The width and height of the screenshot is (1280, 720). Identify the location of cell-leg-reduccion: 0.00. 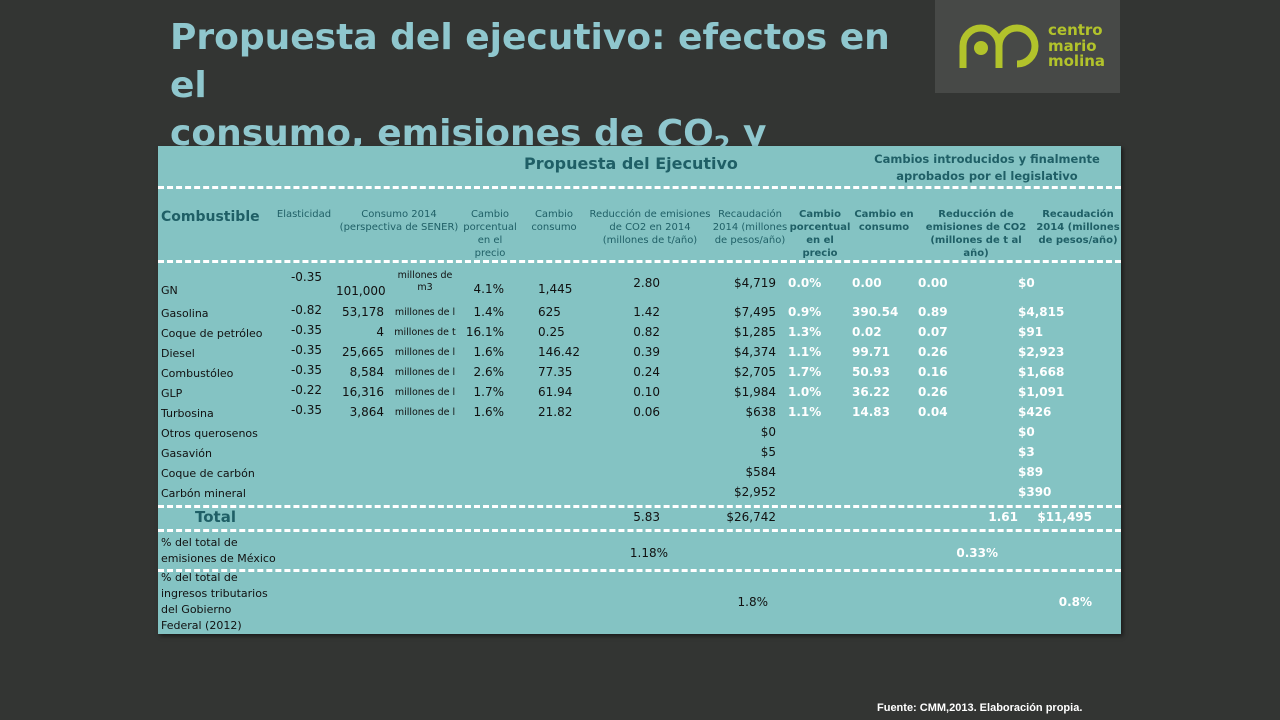
(933, 283).